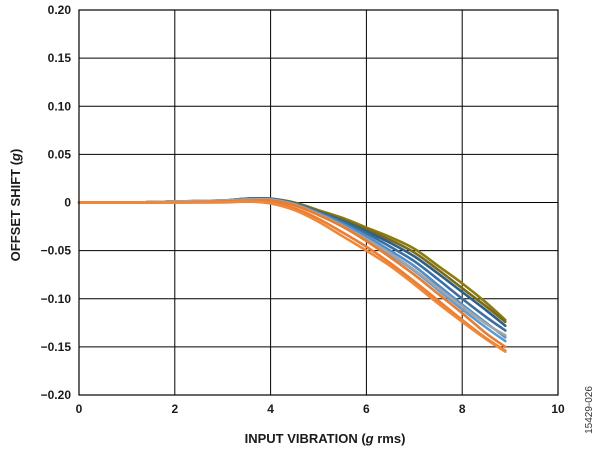 The height and width of the screenshot is (452, 598). What do you see at coordinates (56, 251) in the screenshot?
I see `y-tick-label: −0.05` at bounding box center [56, 251].